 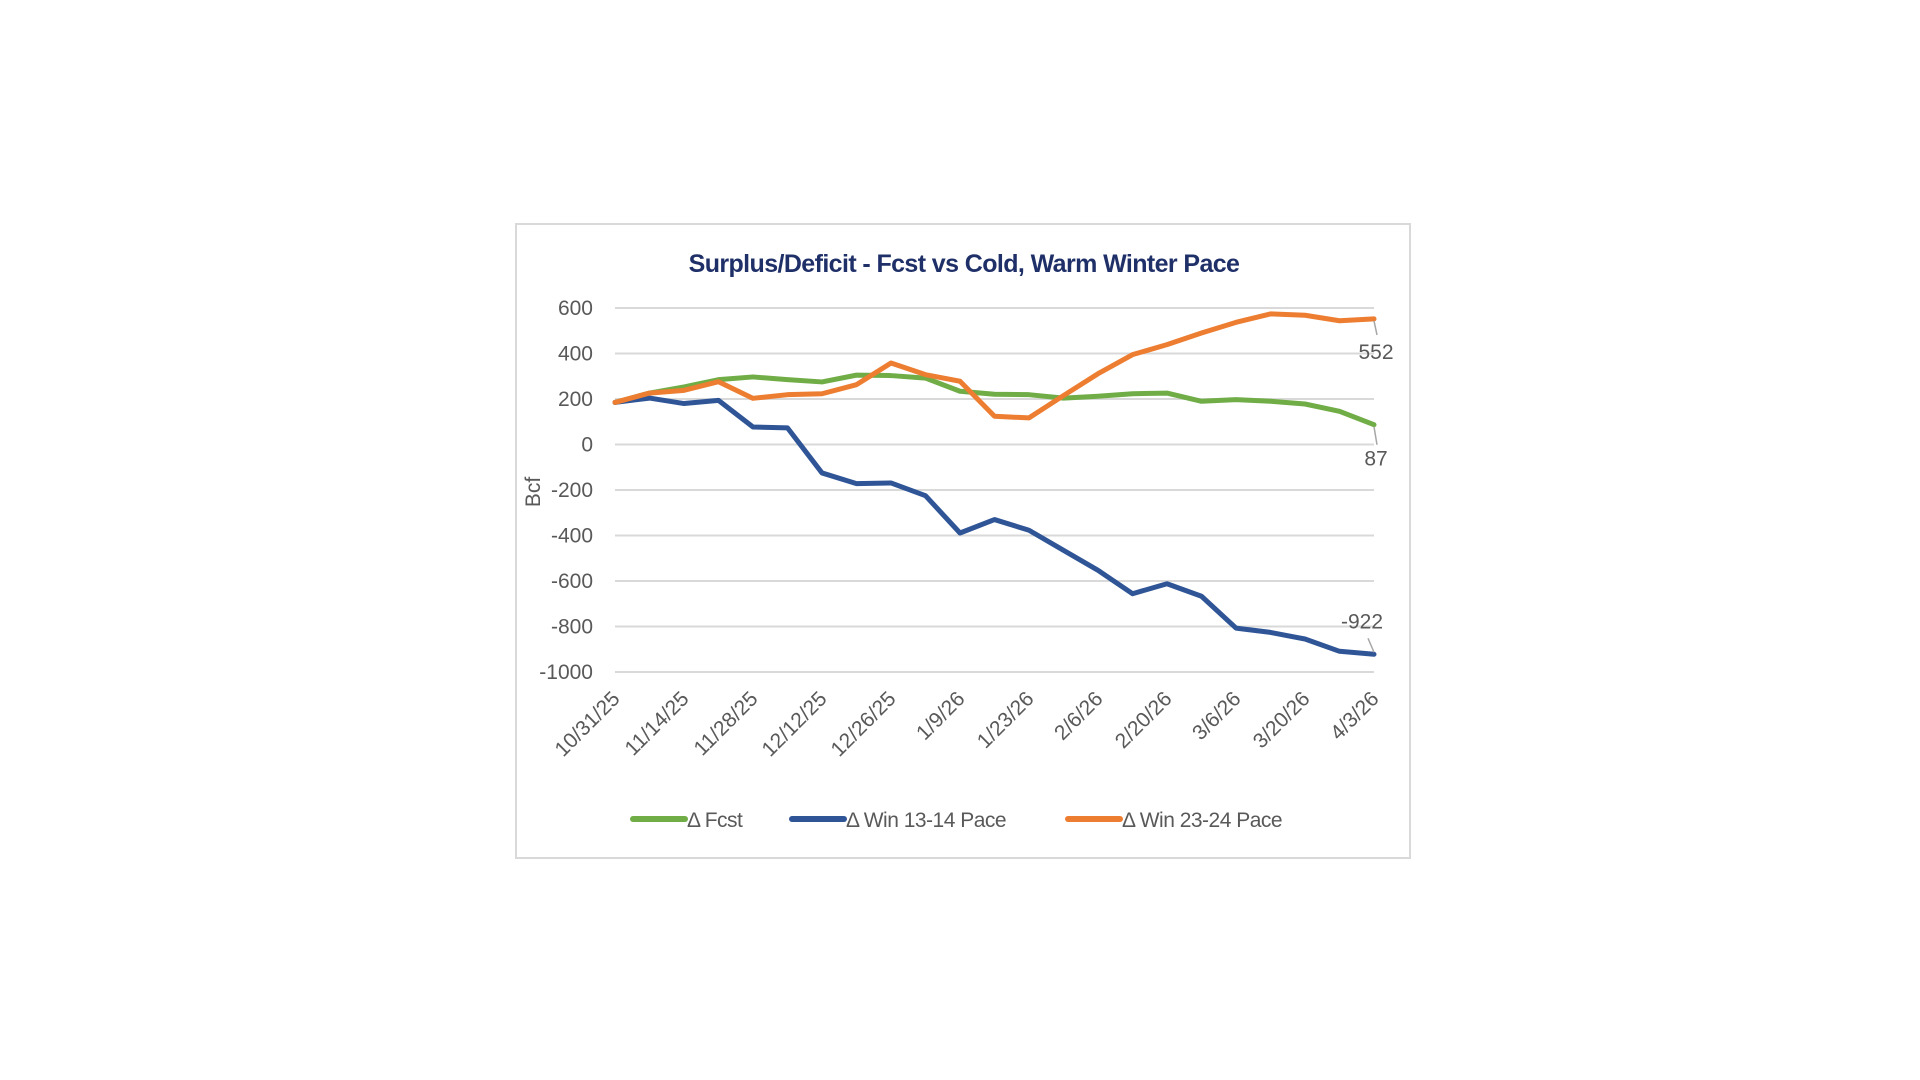 I want to click on y-tick-label: -600, so click(x=572, y=581).